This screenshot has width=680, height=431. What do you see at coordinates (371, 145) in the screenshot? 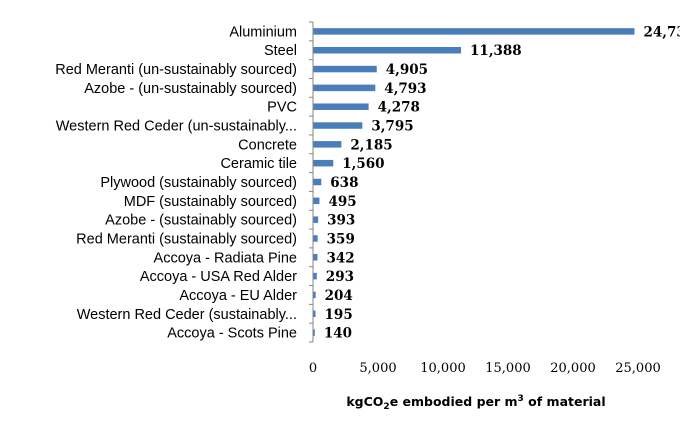
I see `value-label: 2,185` at bounding box center [371, 145].